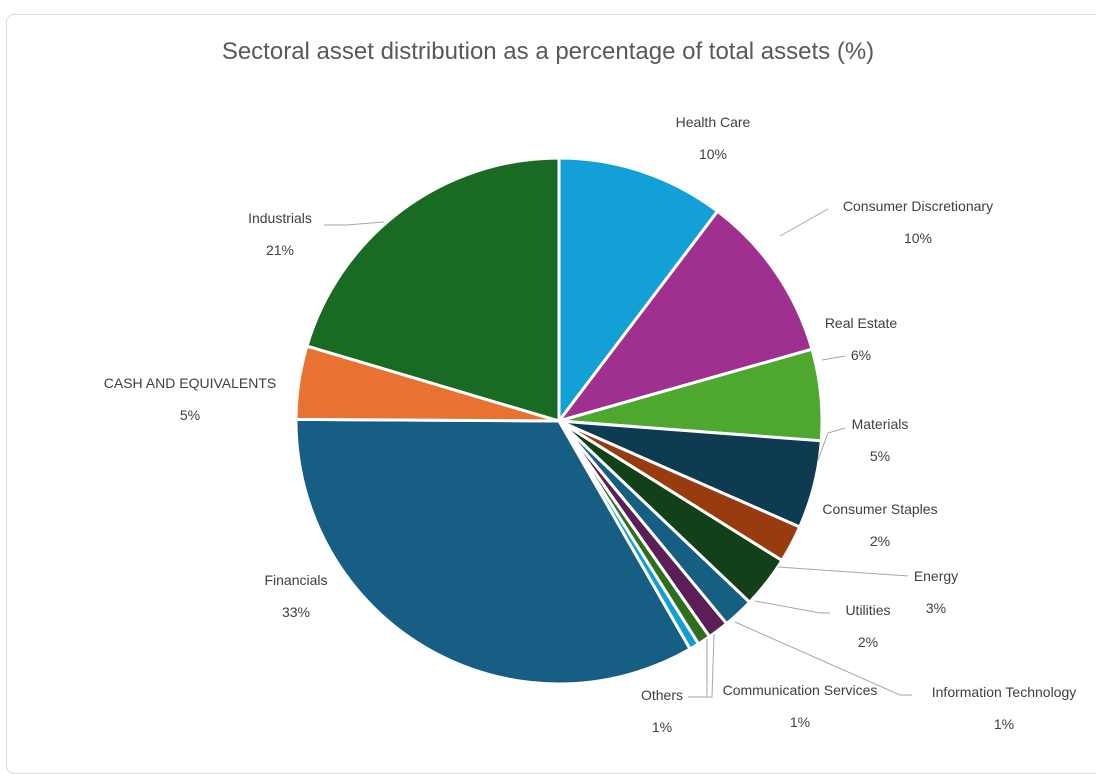 Image resolution: width=1096 pixels, height=774 pixels. I want to click on slice-label-consumer-staples: Consumer Staples, so click(879, 509).